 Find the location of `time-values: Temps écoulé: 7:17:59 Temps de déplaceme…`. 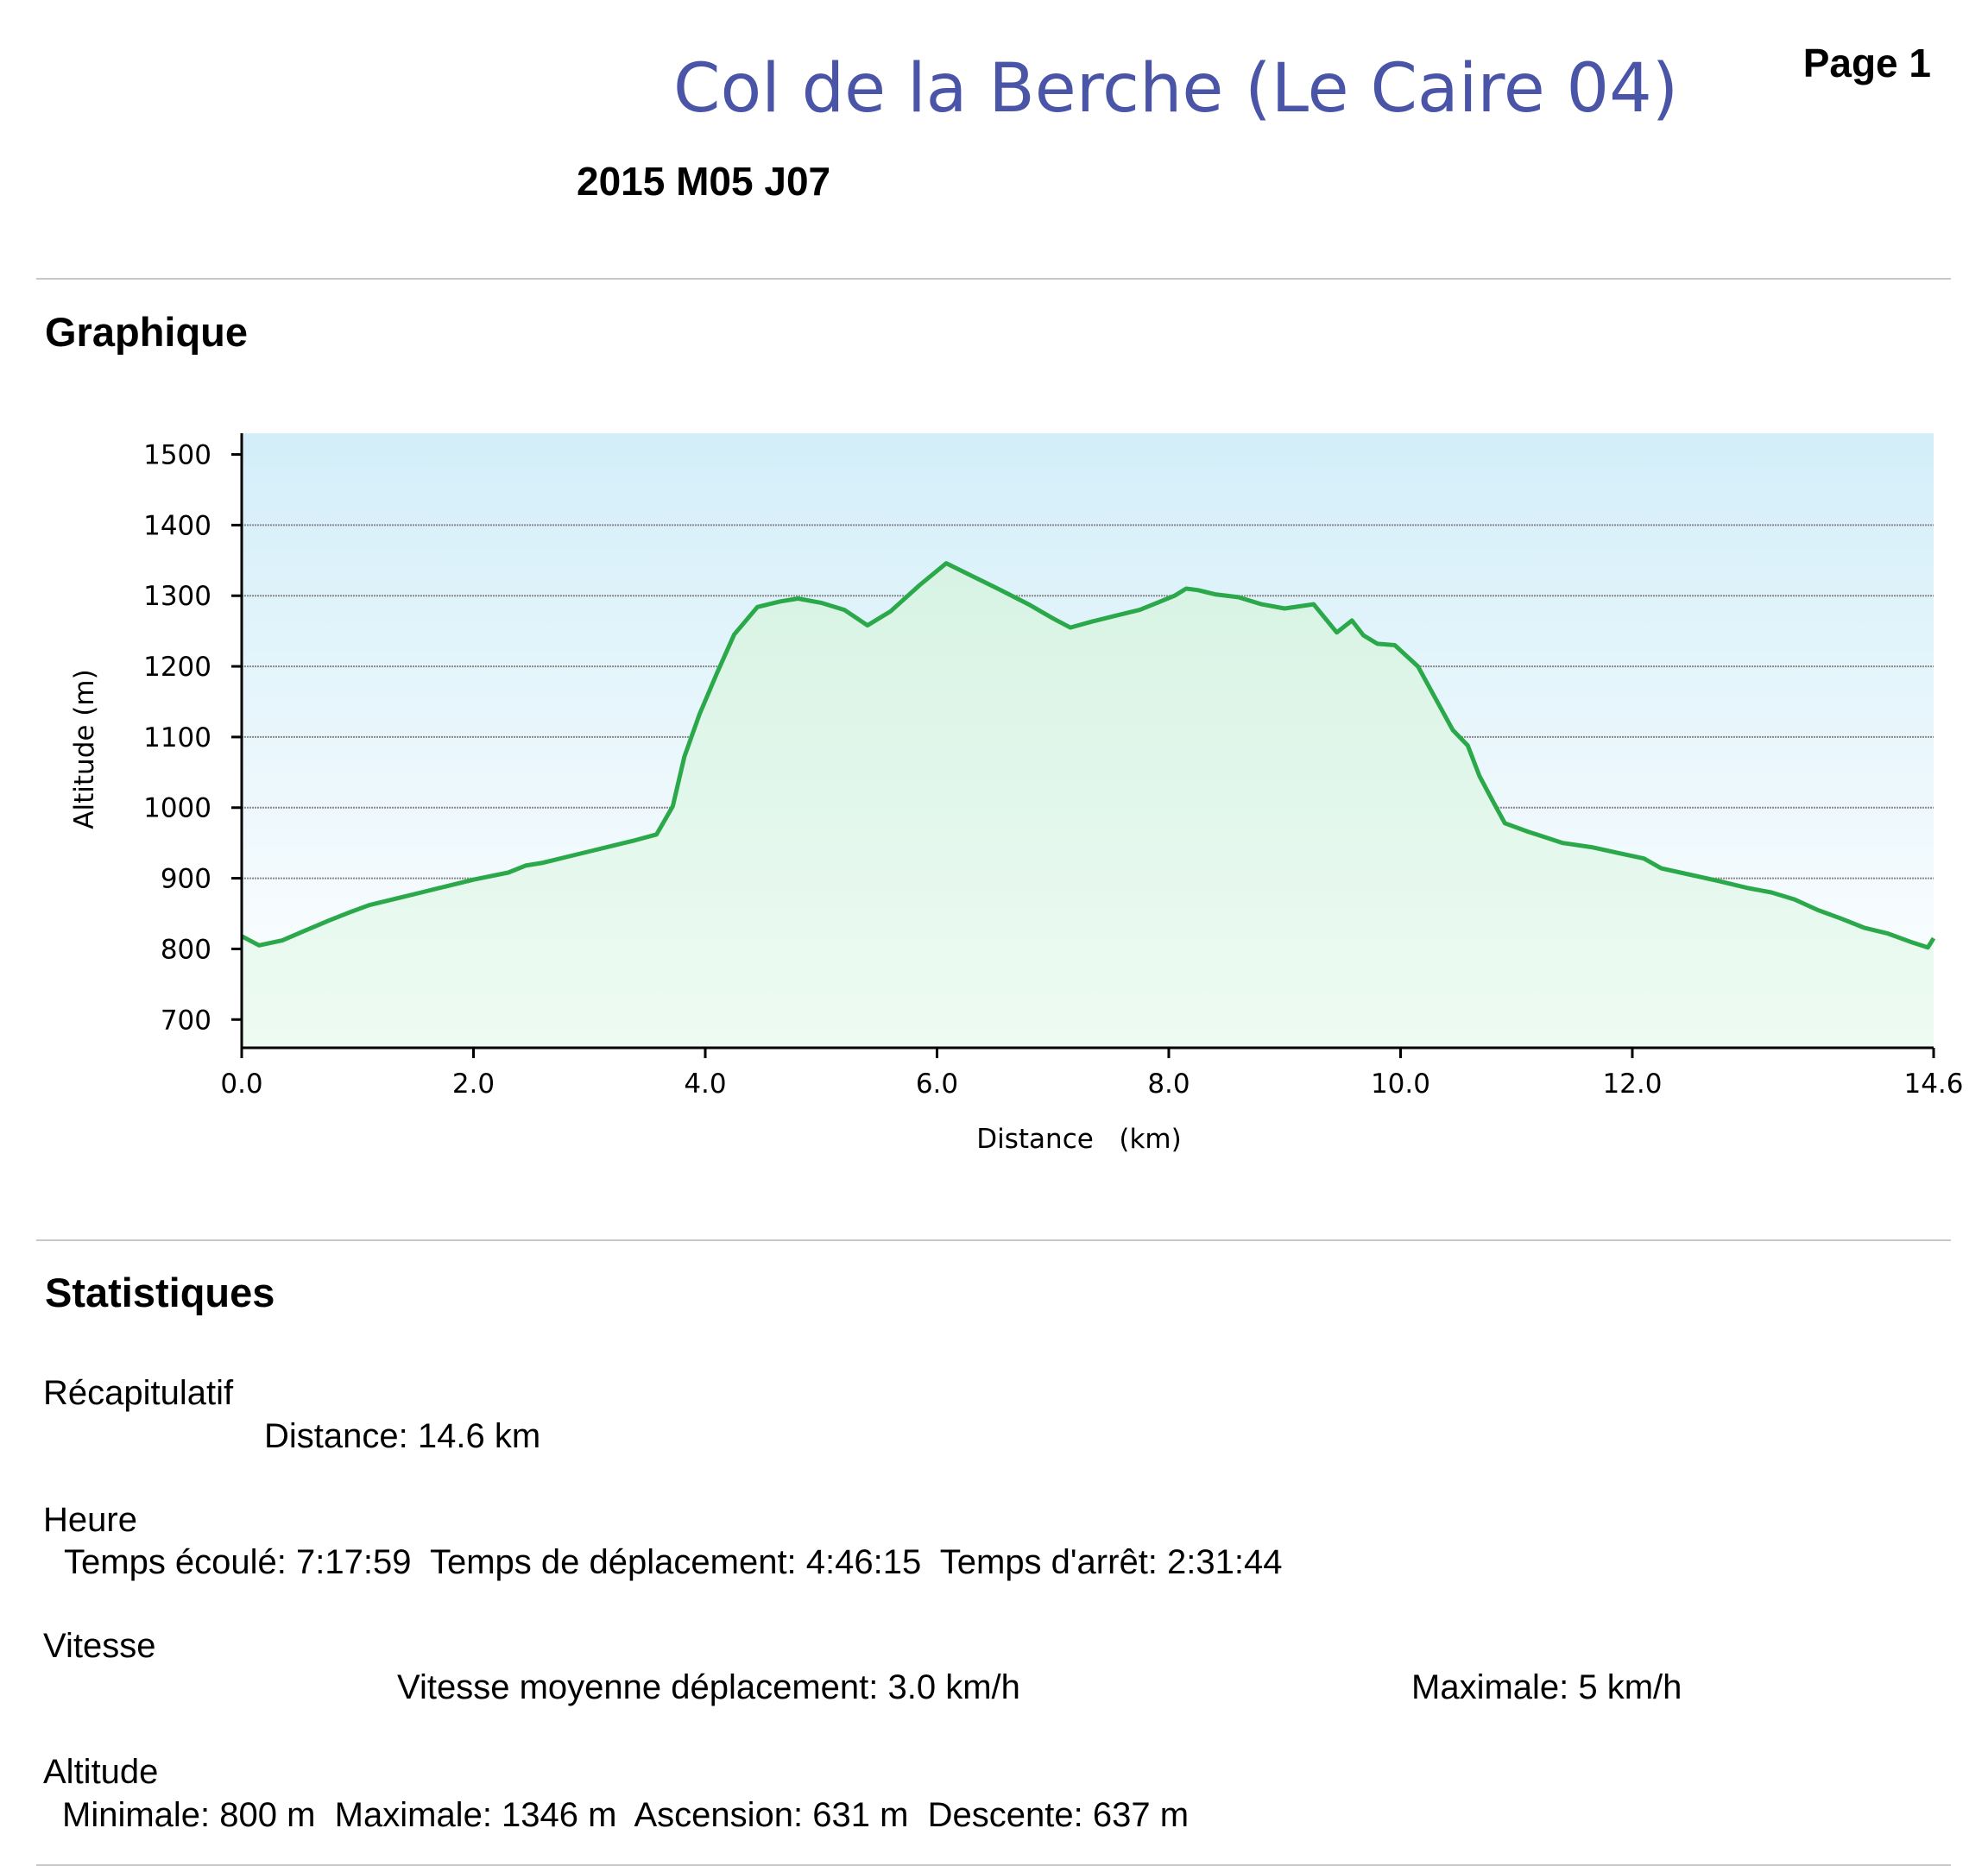

time-values: Temps écoulé: 7:17:59 Temps de déplaceme… is located at coordinates (673, 1562).